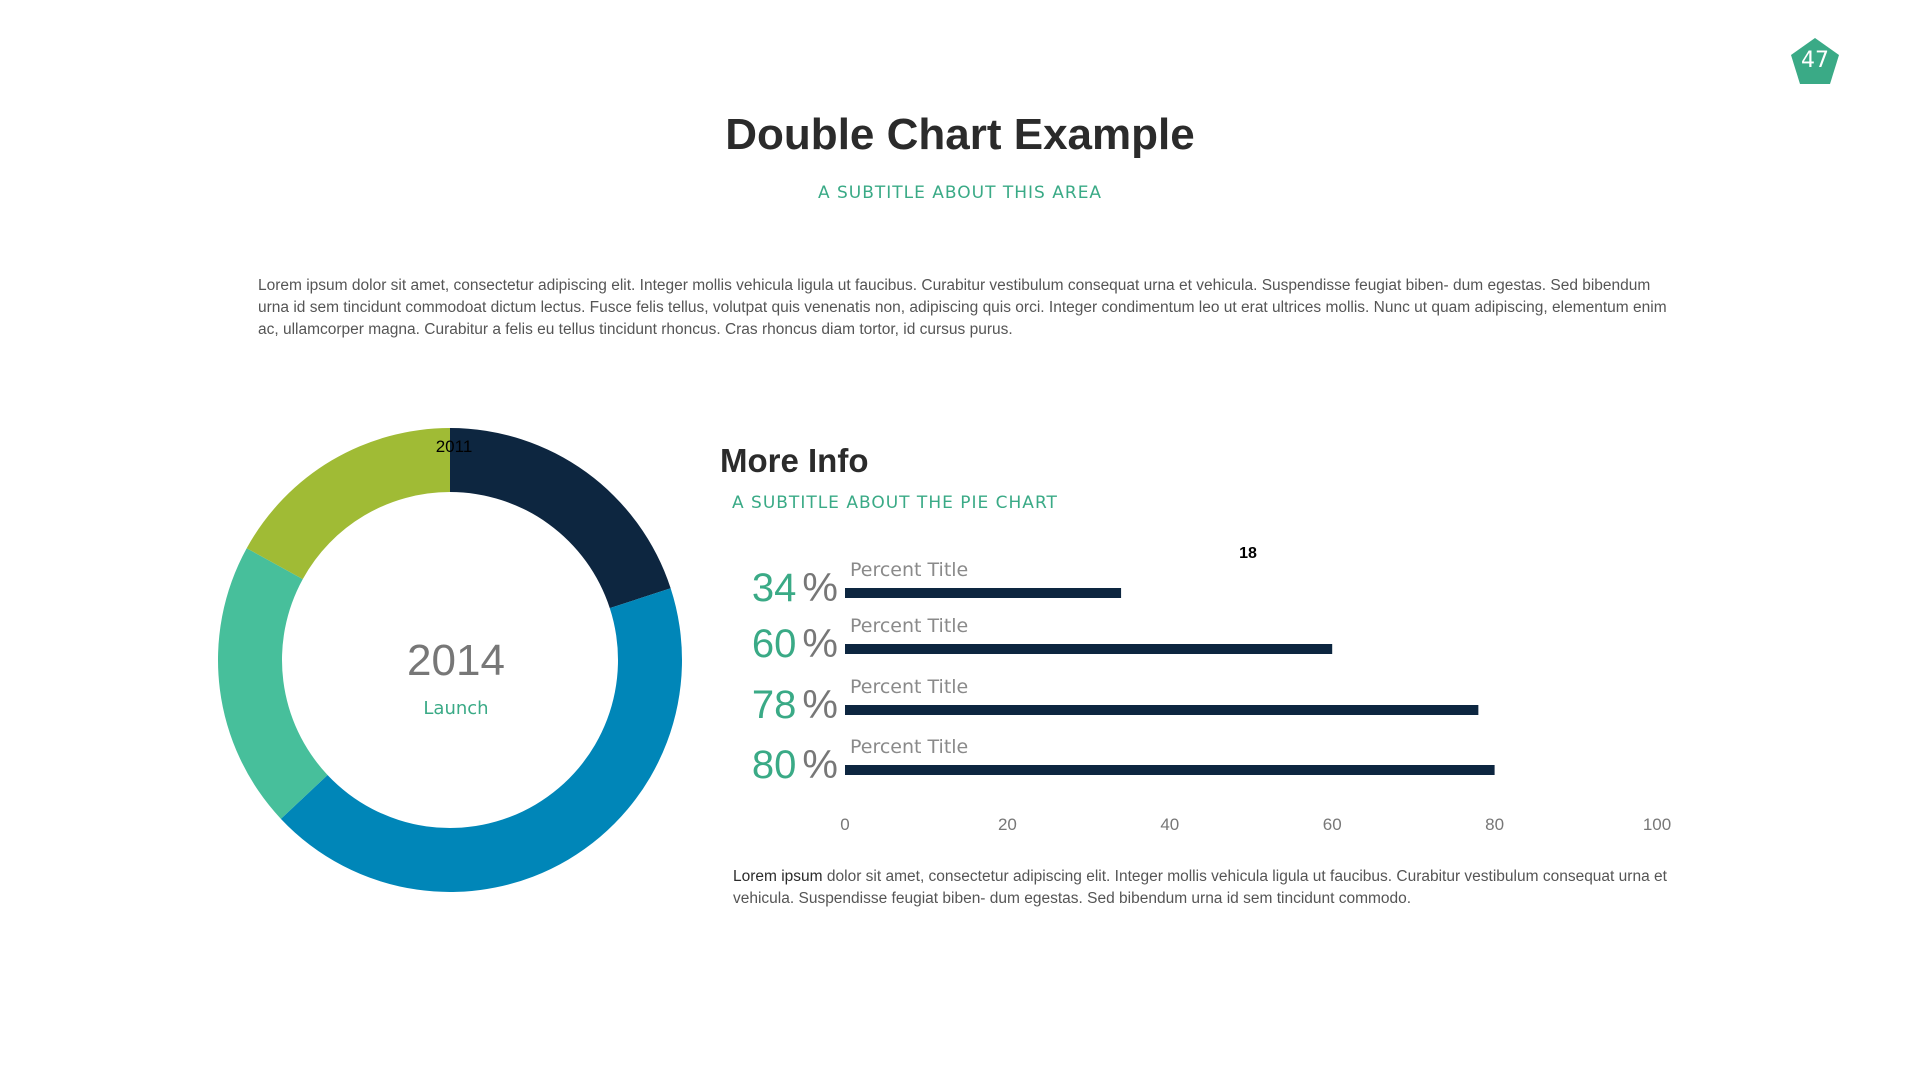 This screenshot has height=1080, width=1920. Describe the element at coordinates (456, 660) in the screenshot. I see `donut-center-label: 2014` at that location.